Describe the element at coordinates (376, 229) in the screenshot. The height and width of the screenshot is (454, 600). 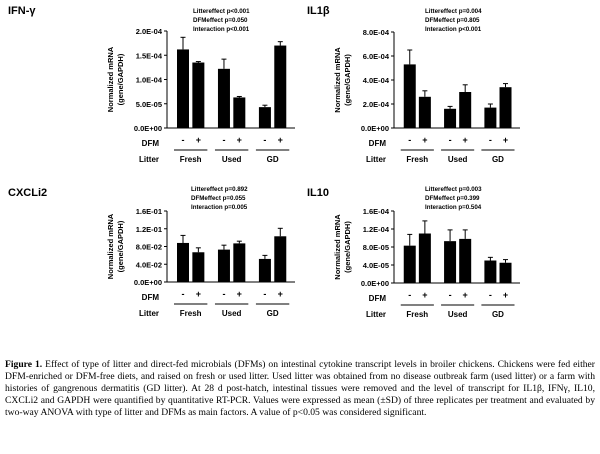
I see `y-tick-label: 1.2E-04` at that location.